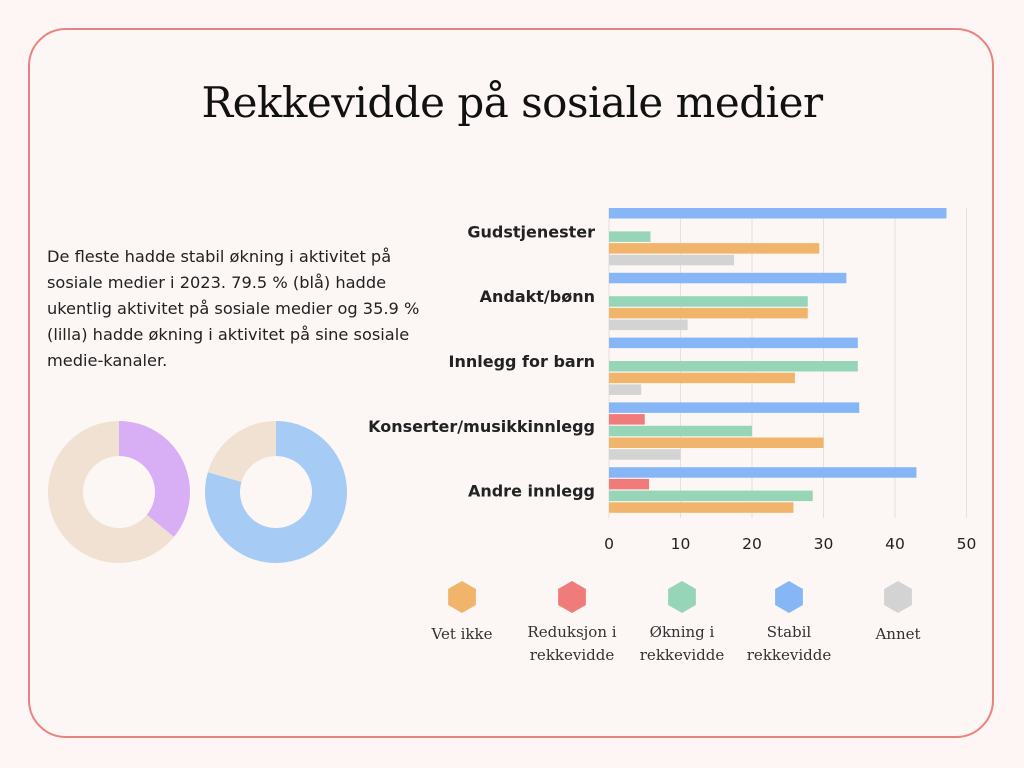  Describe the element at coordinates (681, 544) in the screenshot. I see `x-tick-label: 10` at that location.